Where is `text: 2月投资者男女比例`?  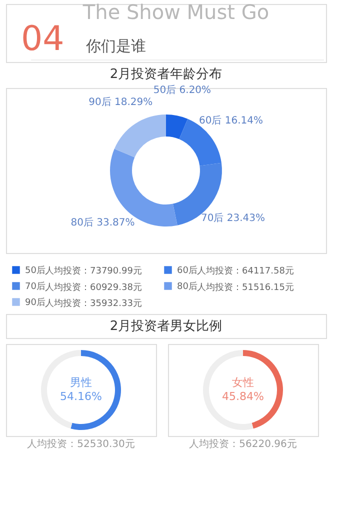
text: 2月投资者男女比例 is located at coordinates (166, 326).